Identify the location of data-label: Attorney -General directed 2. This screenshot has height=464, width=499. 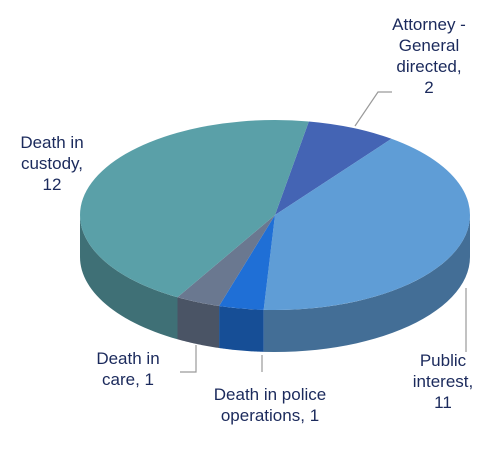
(429, 56).